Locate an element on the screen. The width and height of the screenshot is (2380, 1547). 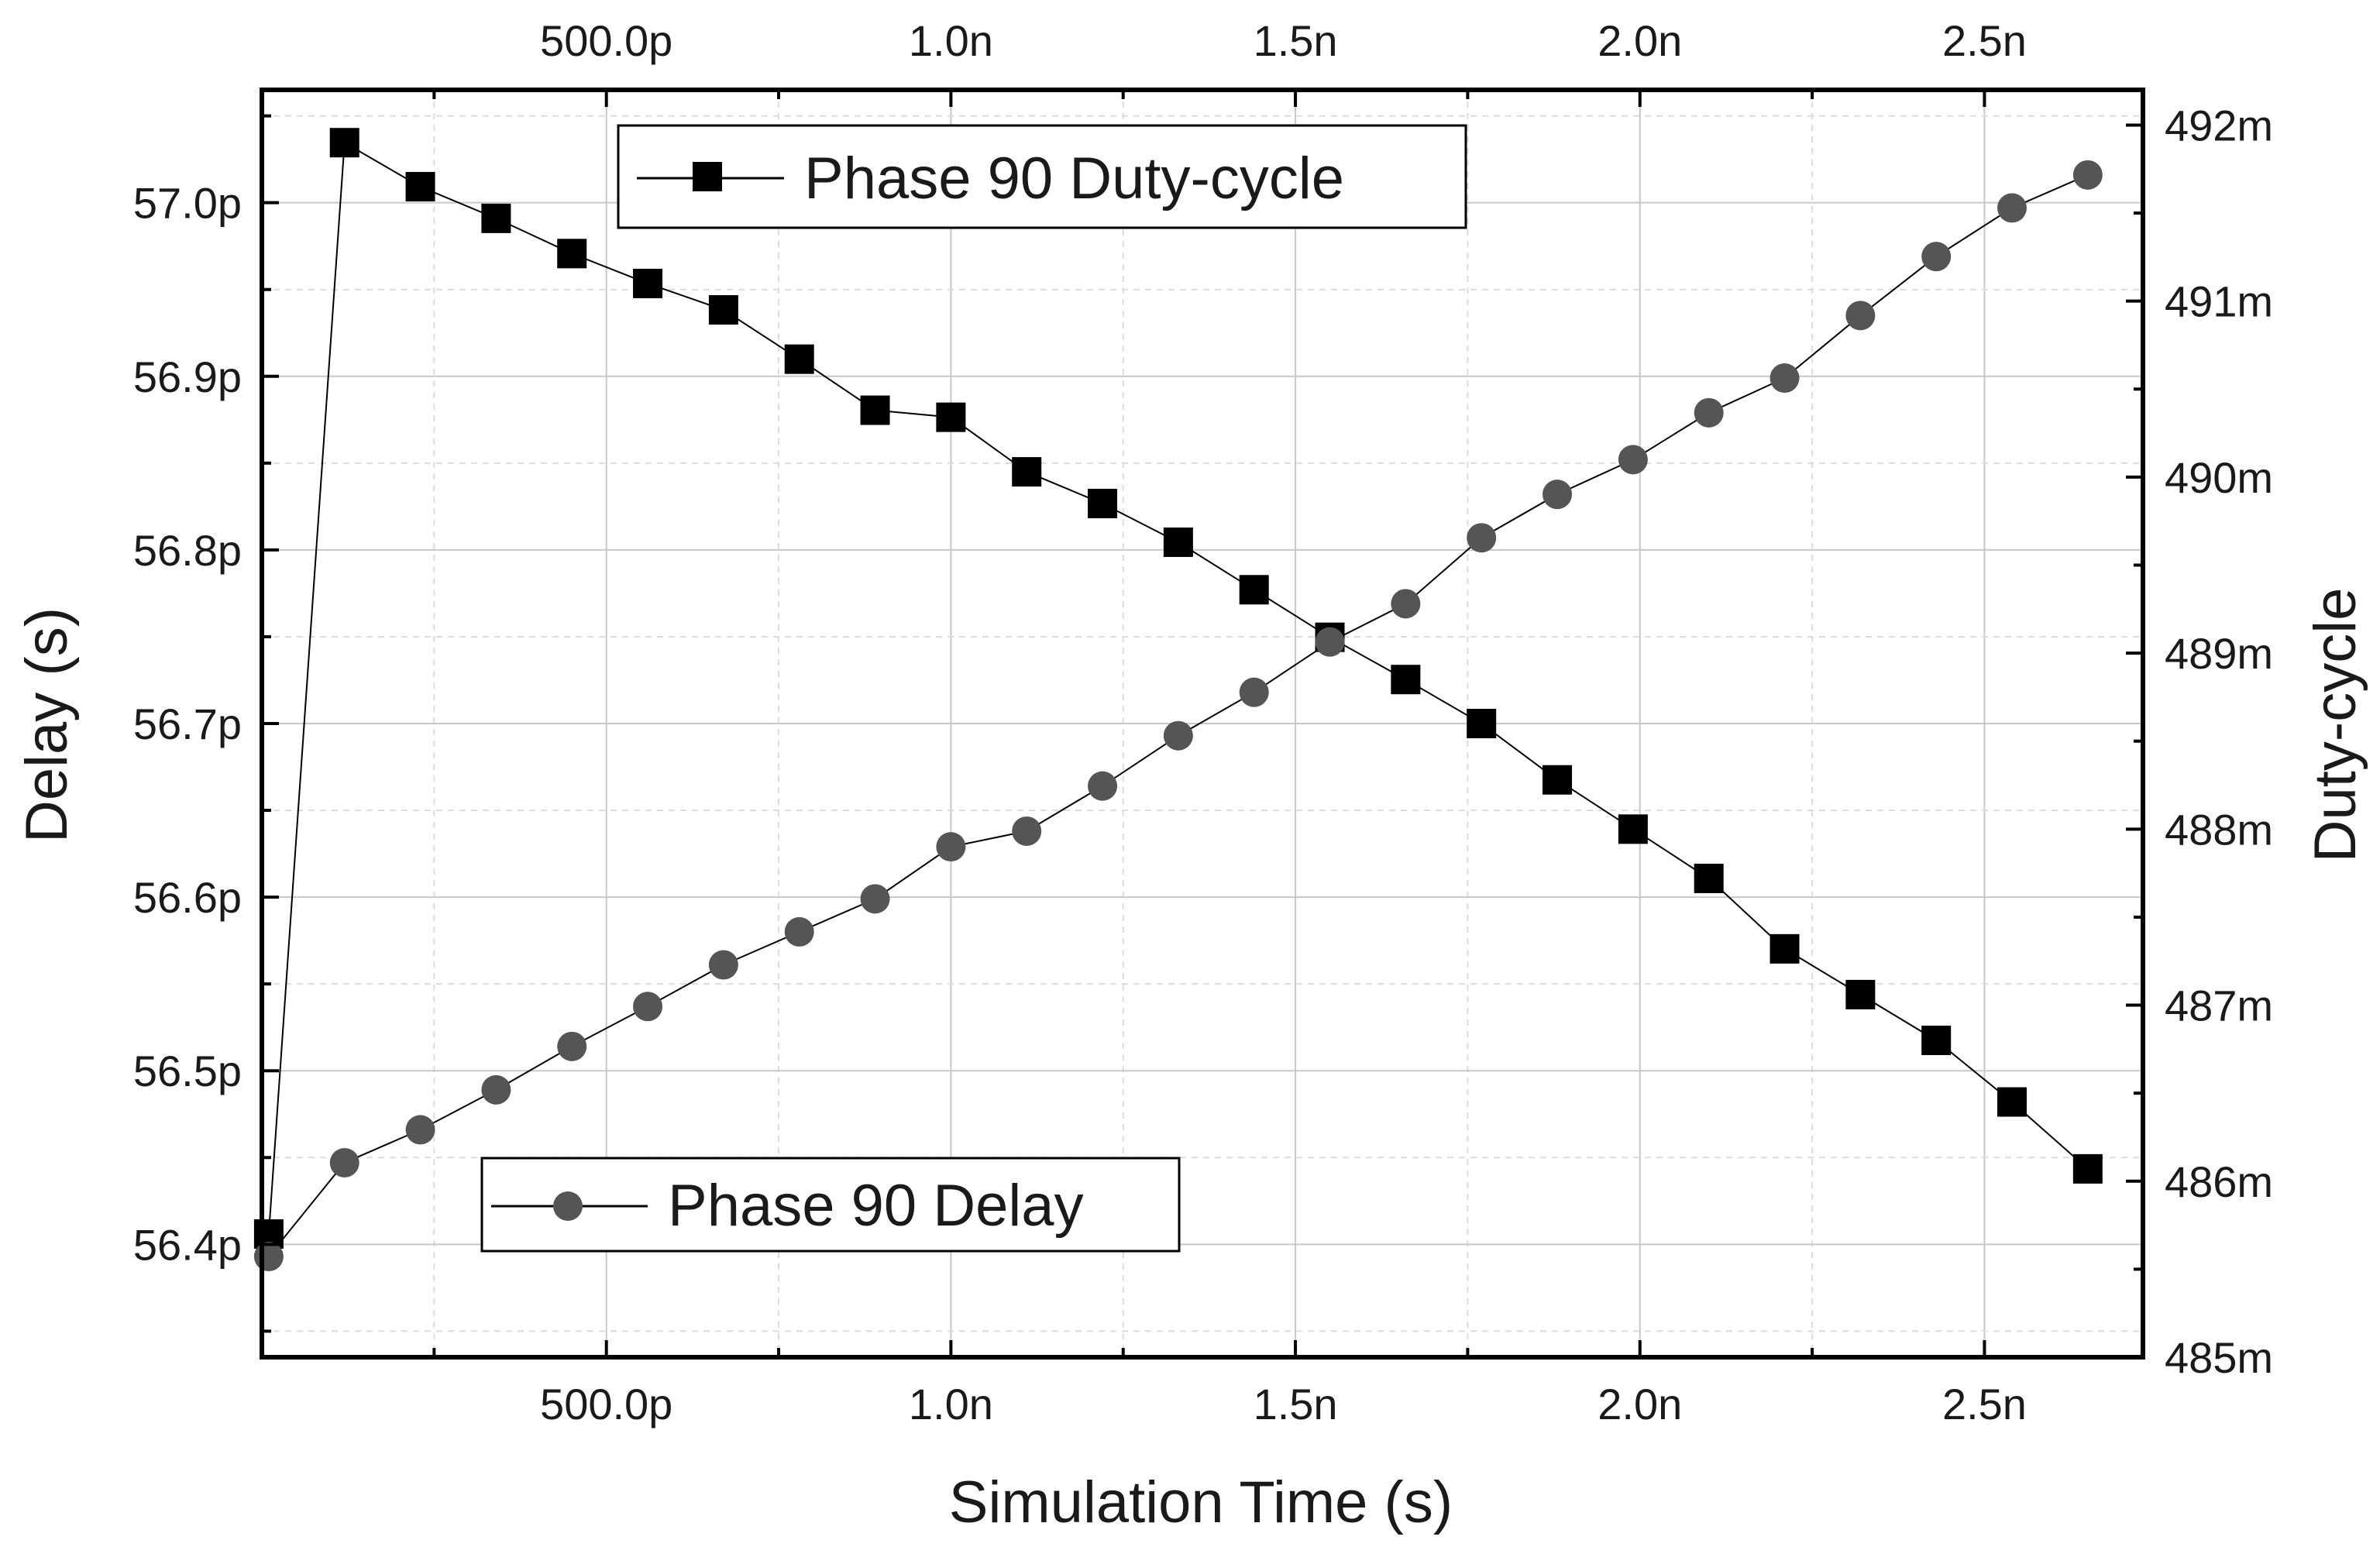
legend-delay-label: Phase 90 Delay is located at coordinates (876, 1206).